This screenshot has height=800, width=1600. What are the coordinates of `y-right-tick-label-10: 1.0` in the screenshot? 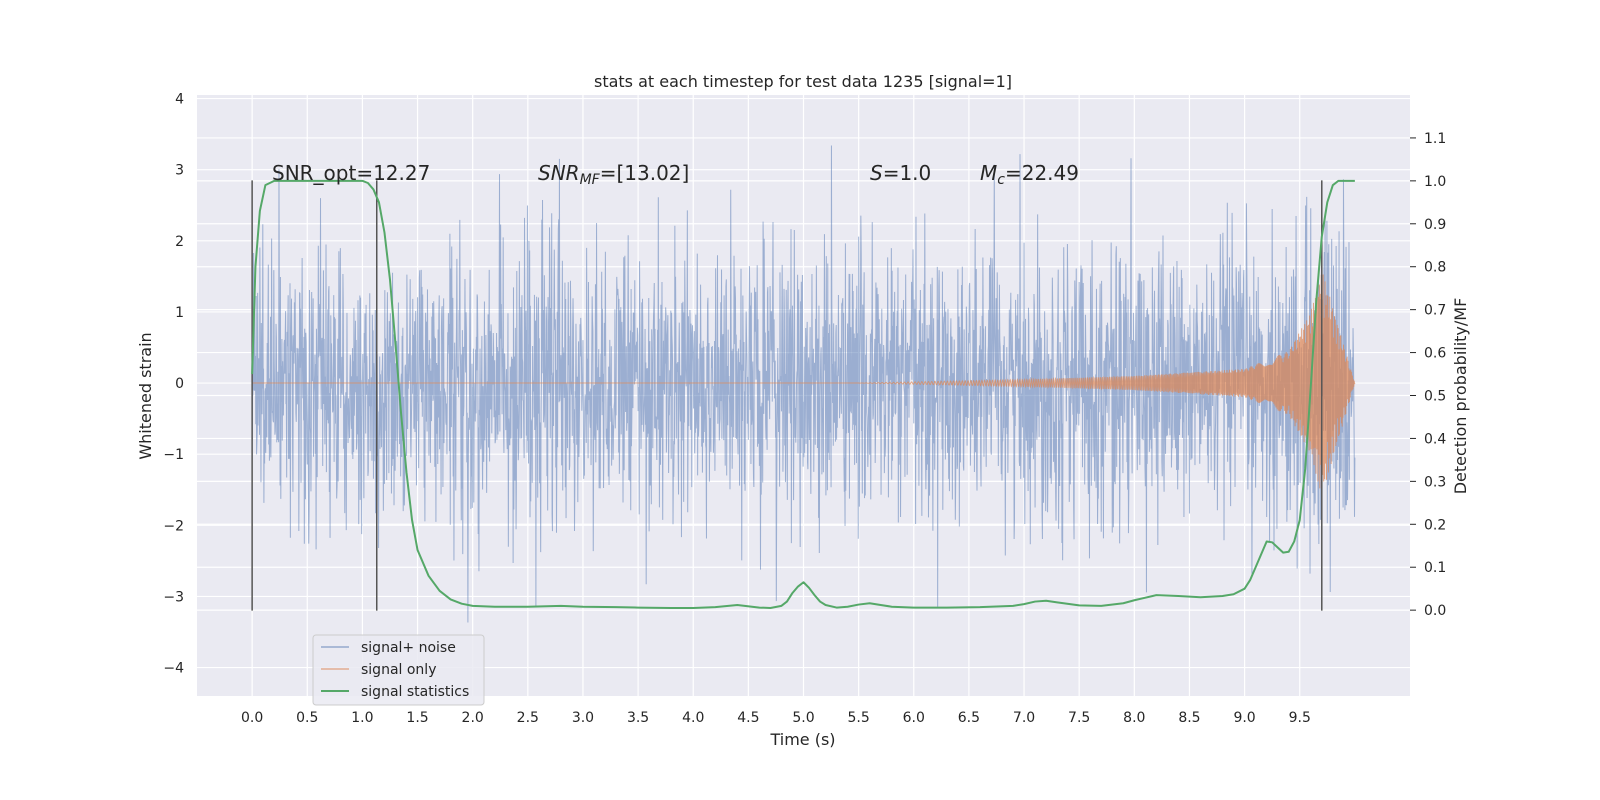 It's located at (1435, 182).